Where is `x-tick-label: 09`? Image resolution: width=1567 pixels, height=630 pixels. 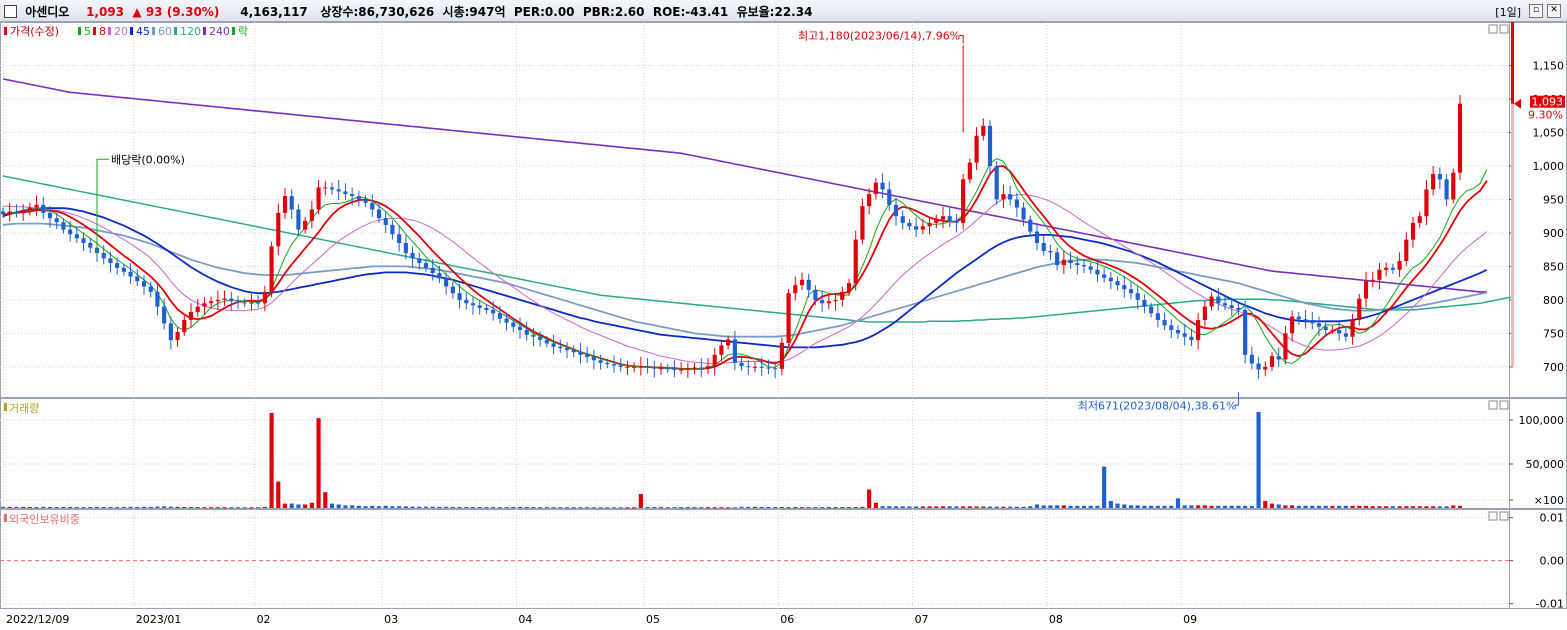
x-tick-label: 09 is located at coordinates (1190, 619).